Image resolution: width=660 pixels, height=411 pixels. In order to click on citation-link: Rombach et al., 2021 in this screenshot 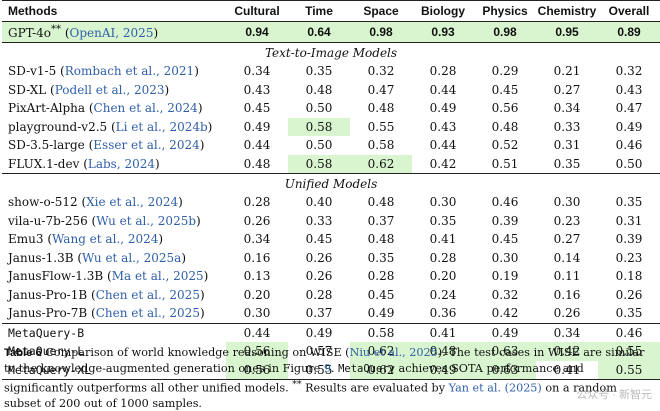, I will do `click(129, 71)`.